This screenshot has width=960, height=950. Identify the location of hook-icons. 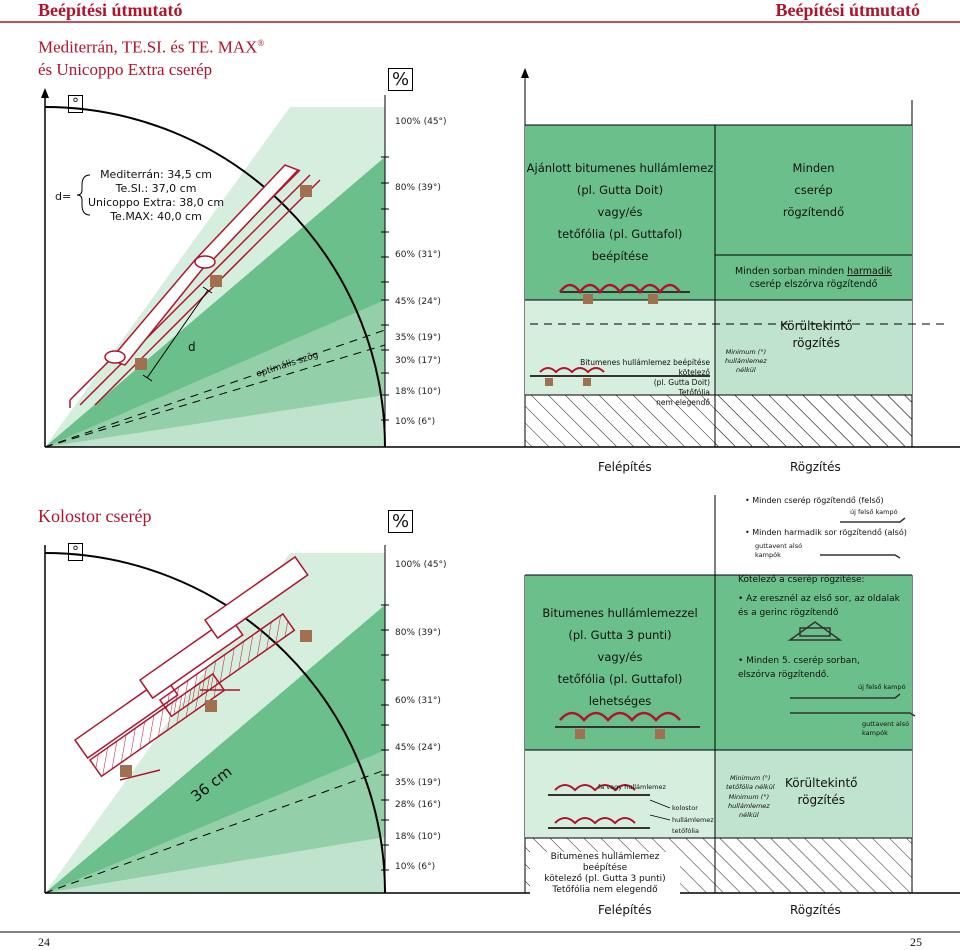
(851, 617).